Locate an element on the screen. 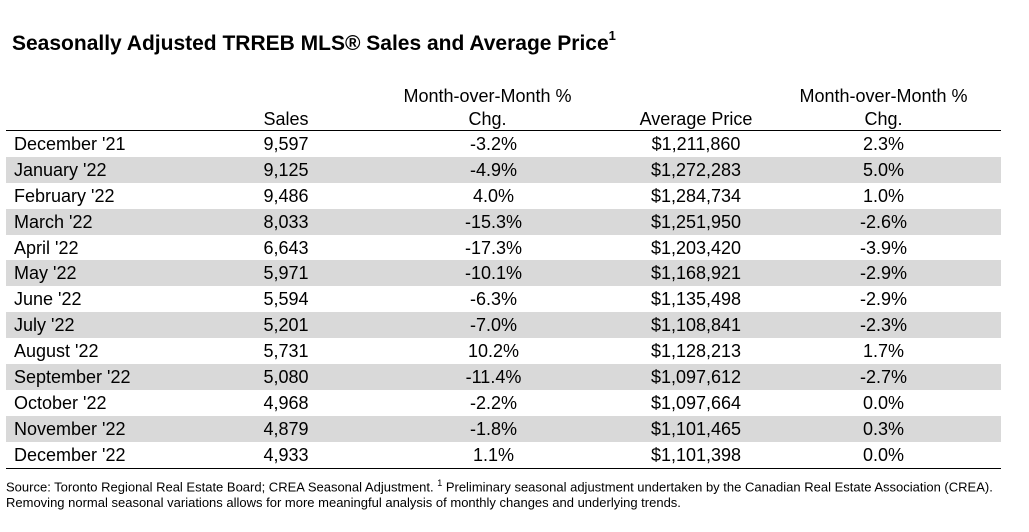 Image resolution: width=1029 pixels, height=532 pixels. mom-price-cell: 1.7% is located at coordinates (883, 351).